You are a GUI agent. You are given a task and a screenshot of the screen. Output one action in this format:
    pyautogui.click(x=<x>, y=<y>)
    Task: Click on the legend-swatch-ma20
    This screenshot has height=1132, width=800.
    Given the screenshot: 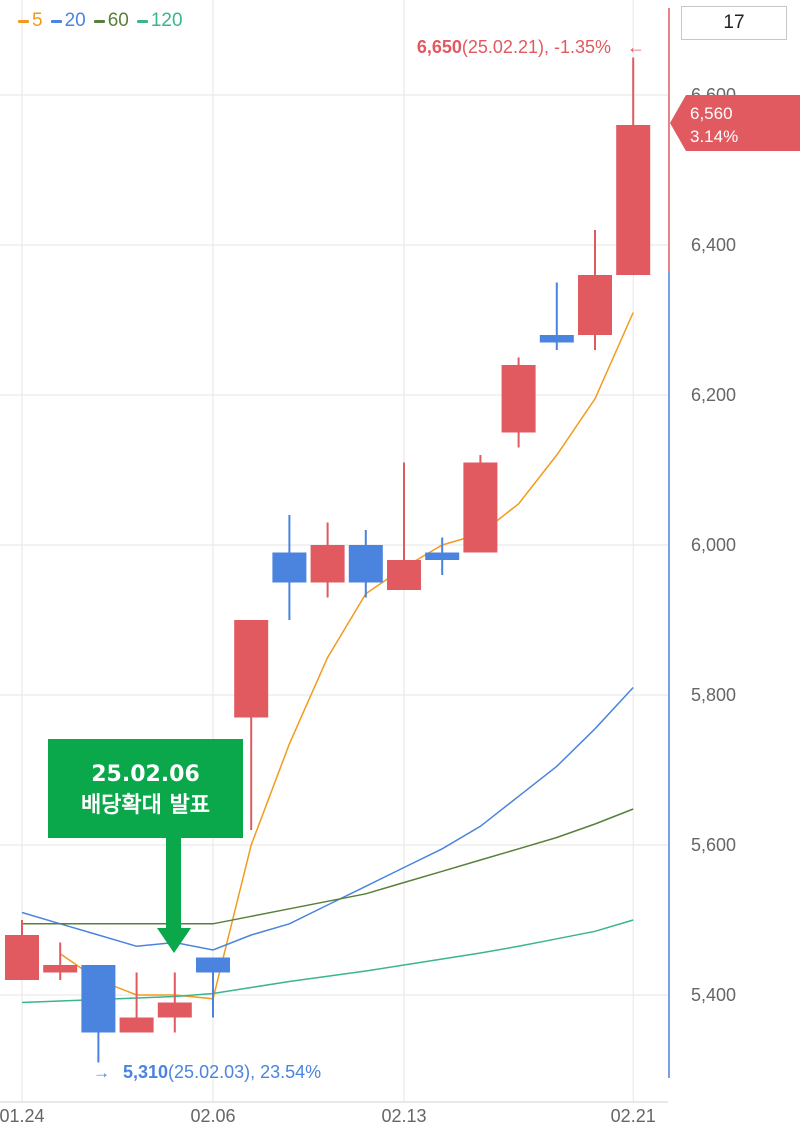 What is the action you would take?
    pyautogui.click(x=56, y=21)
    